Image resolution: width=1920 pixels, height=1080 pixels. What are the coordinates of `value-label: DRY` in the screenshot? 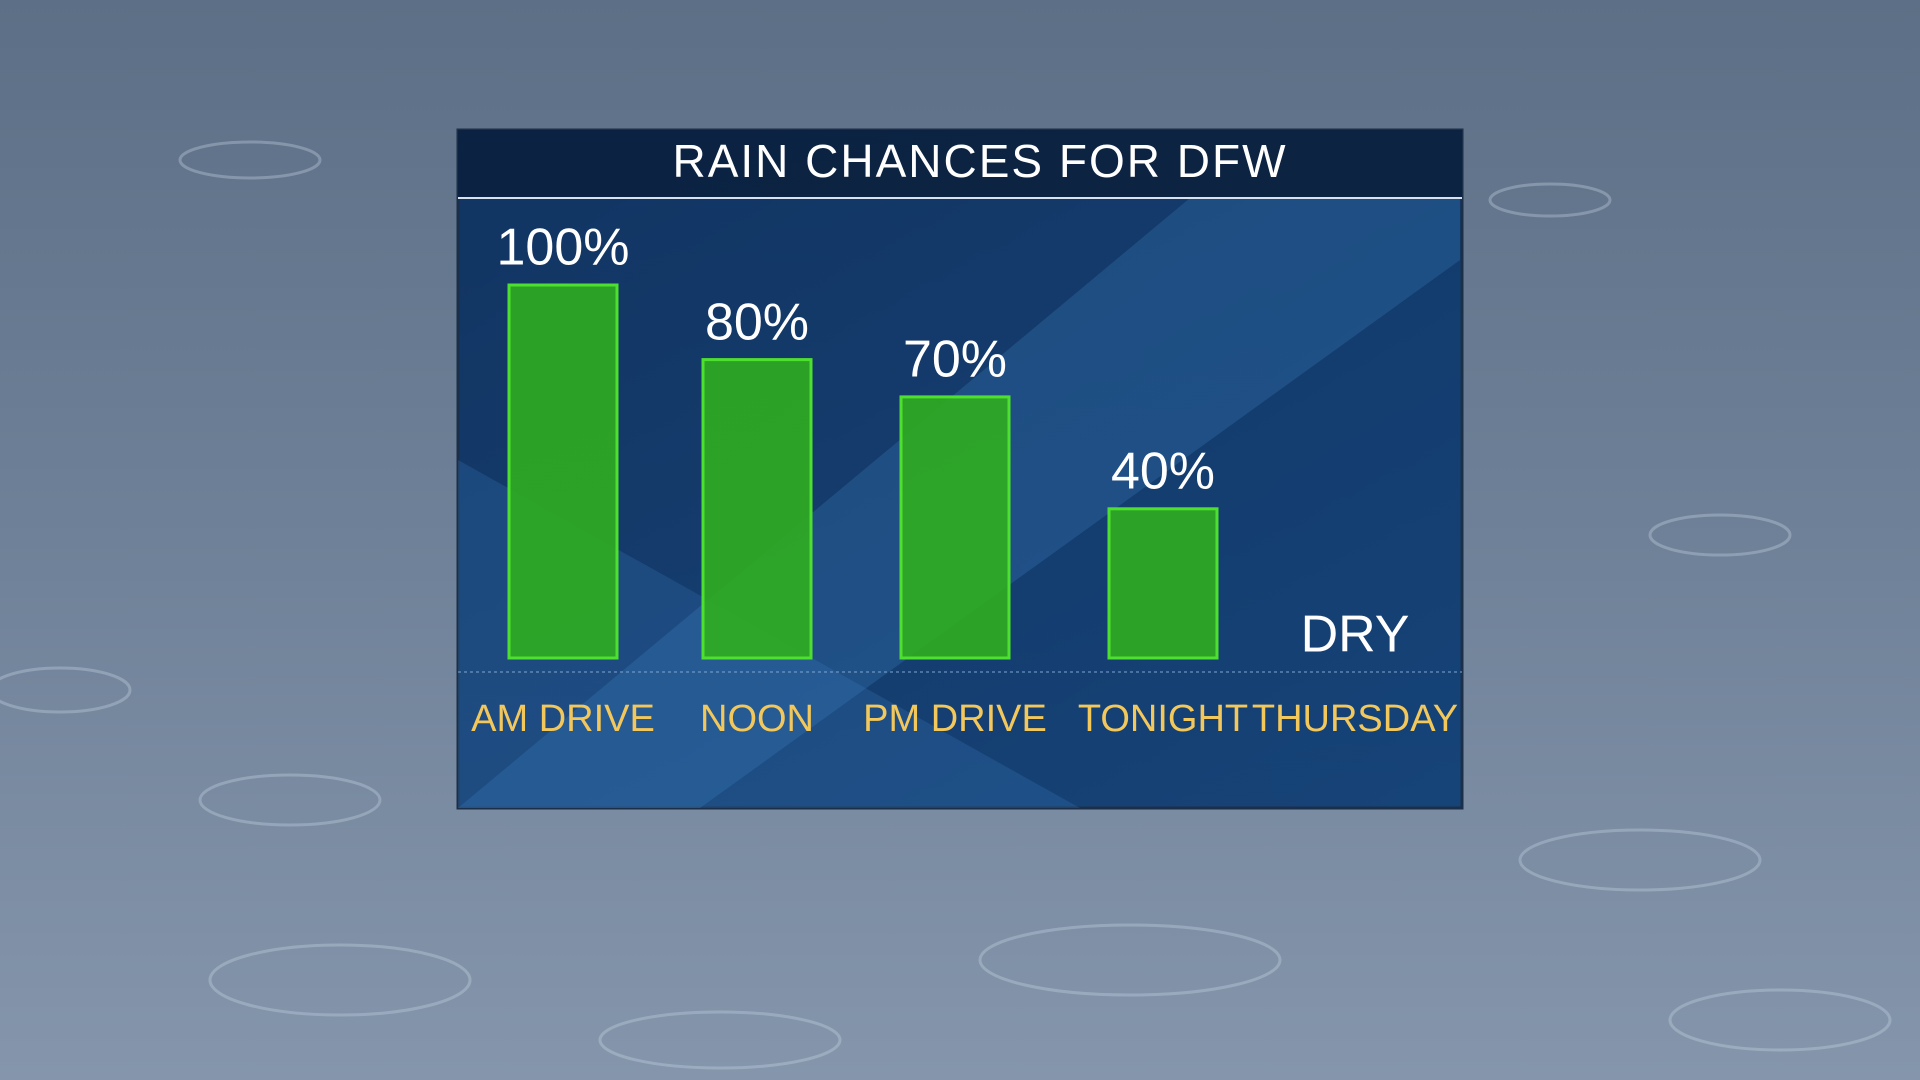 It's located at (1355, 635).